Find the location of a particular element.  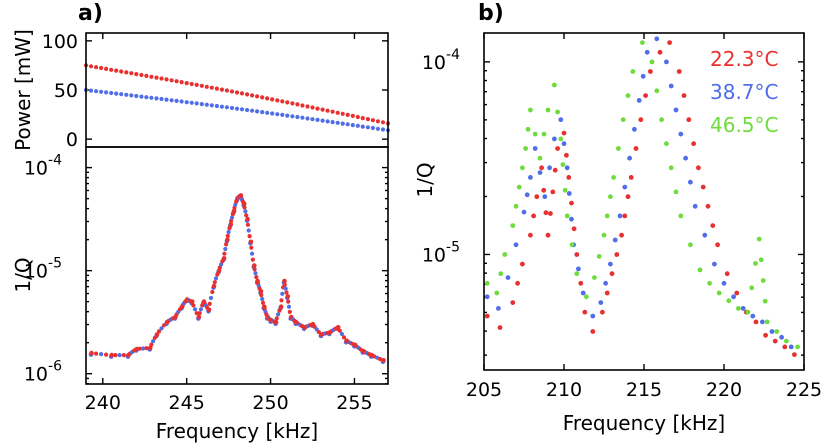

b-xtick-label: 215 is located at coordinates (644, 390).